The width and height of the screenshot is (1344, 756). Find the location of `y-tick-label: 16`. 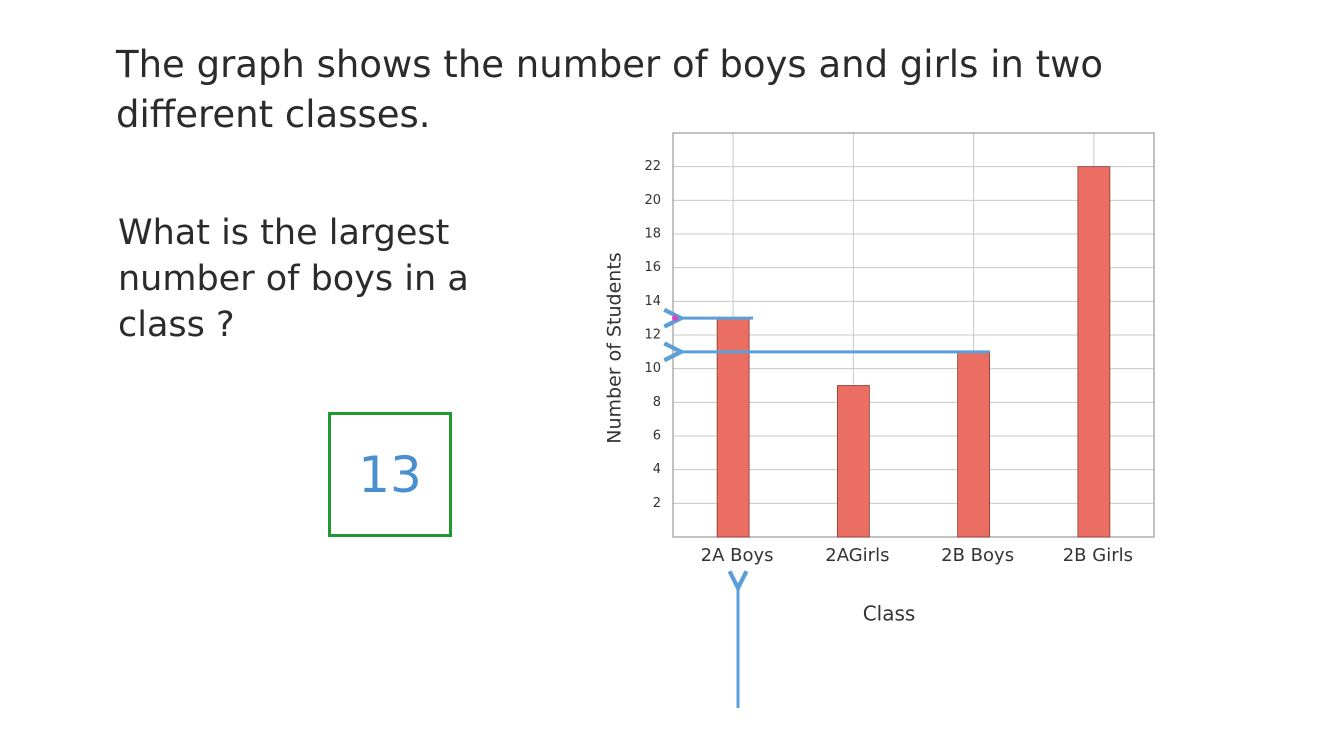

y-tick-label: 16 is located at coordinates (652, 267).